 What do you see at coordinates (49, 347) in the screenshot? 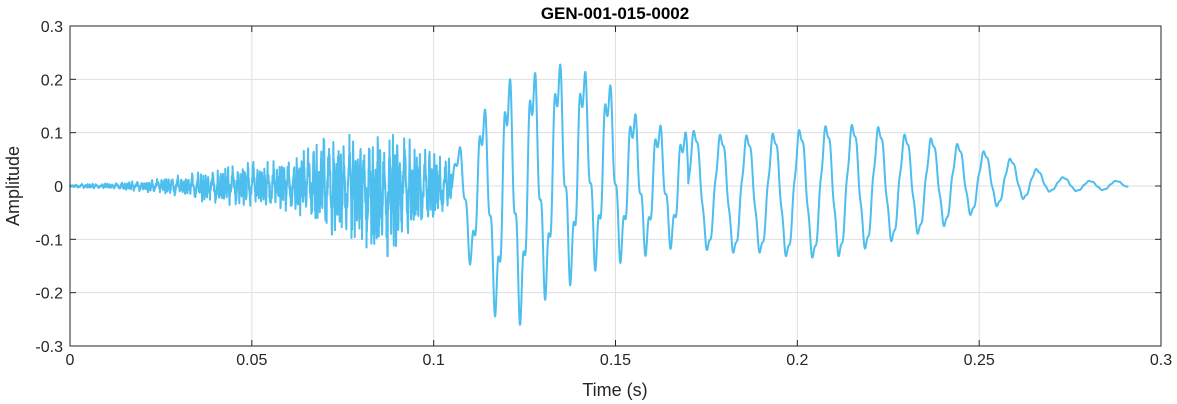
I see `y-tick-label: -0.3` at bounding box center [49, 347].